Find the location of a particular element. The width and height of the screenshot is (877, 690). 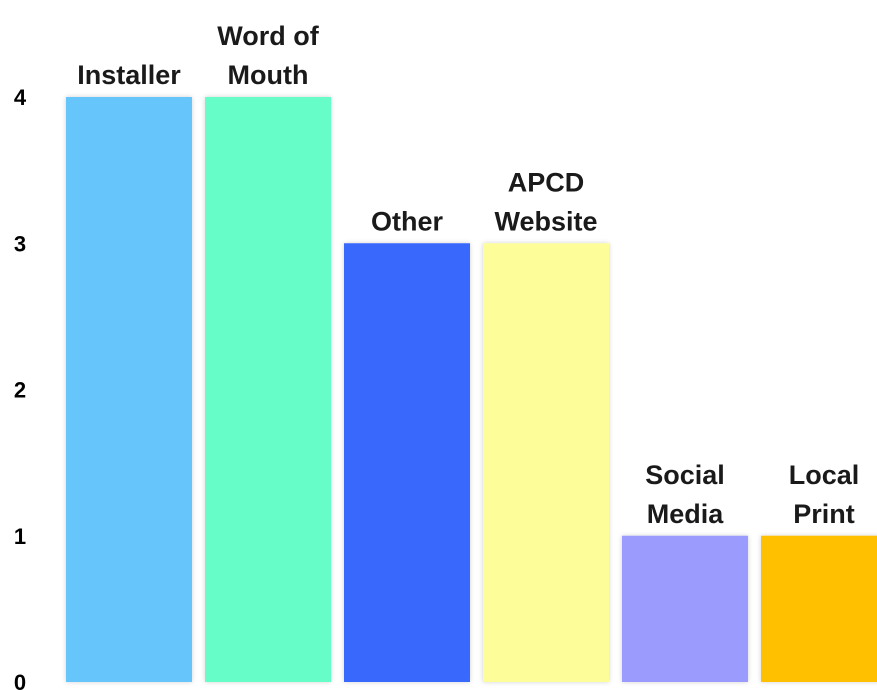

y-tick-label: 2 is located at coordinates (20, 390).